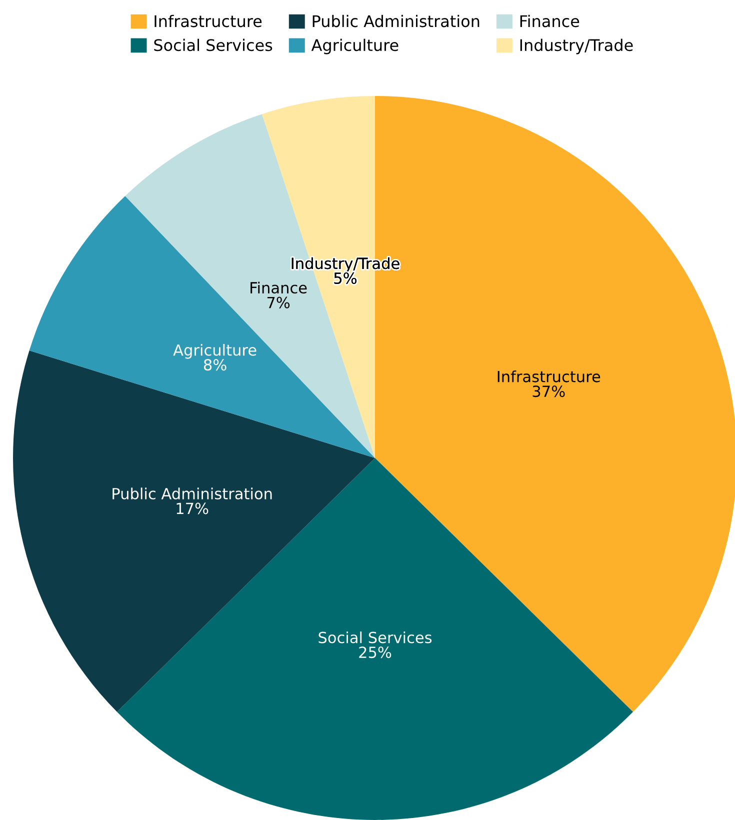  Describe the element at coordinates (192, 494) in the screenshot. I see `slice-label: Public Administration` at that location.